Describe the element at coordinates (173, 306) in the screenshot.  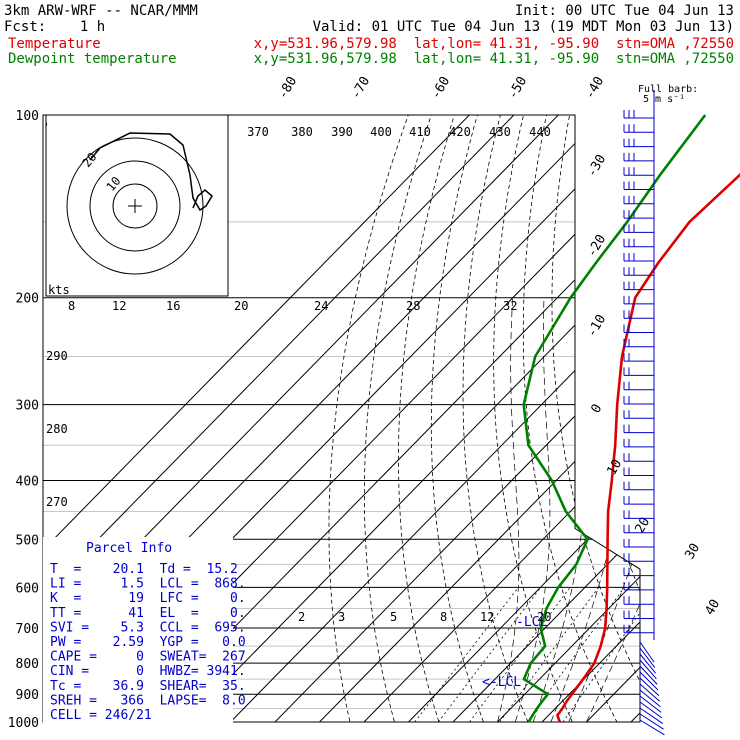
I see `hodograph-speed-label: 16` at that location.